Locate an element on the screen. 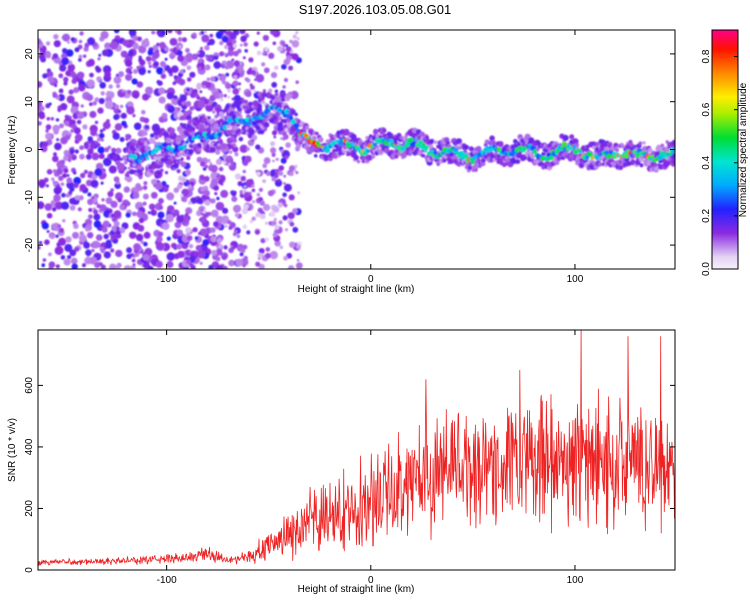  snr-x-tick-label: 0 is located at coordinates (371, 580).